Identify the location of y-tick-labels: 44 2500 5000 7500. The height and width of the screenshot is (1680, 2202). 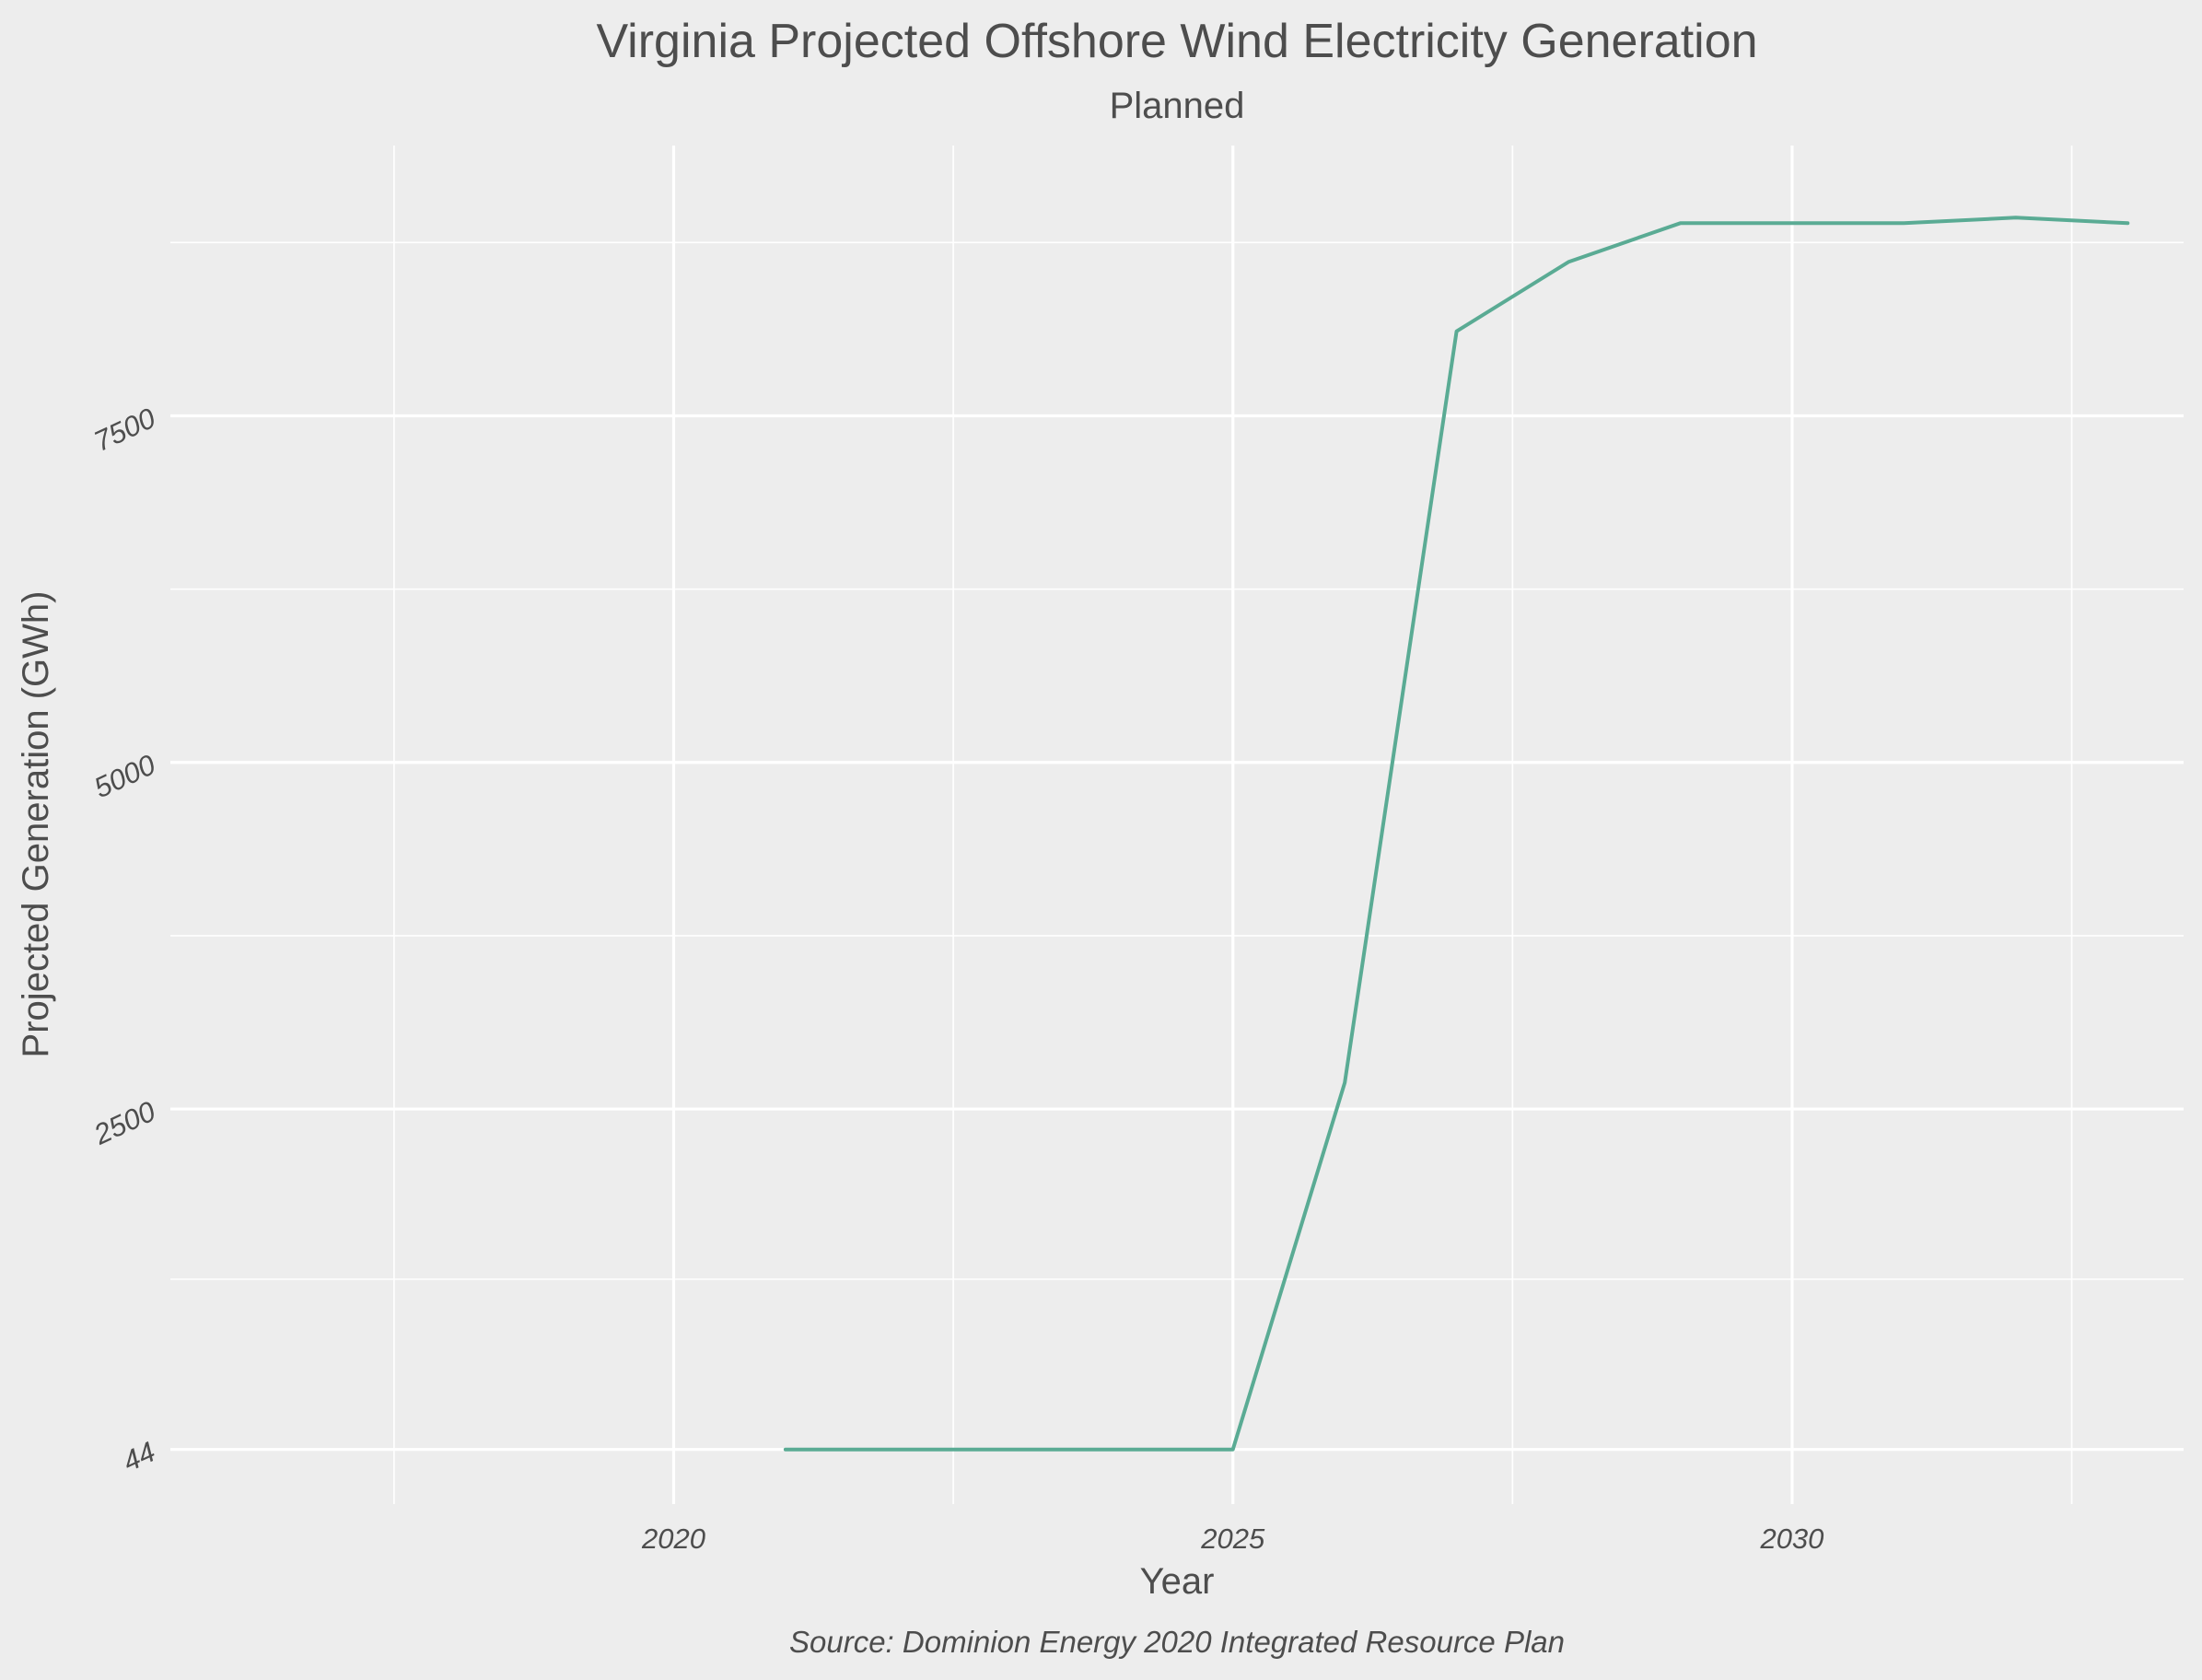
(124, 939).